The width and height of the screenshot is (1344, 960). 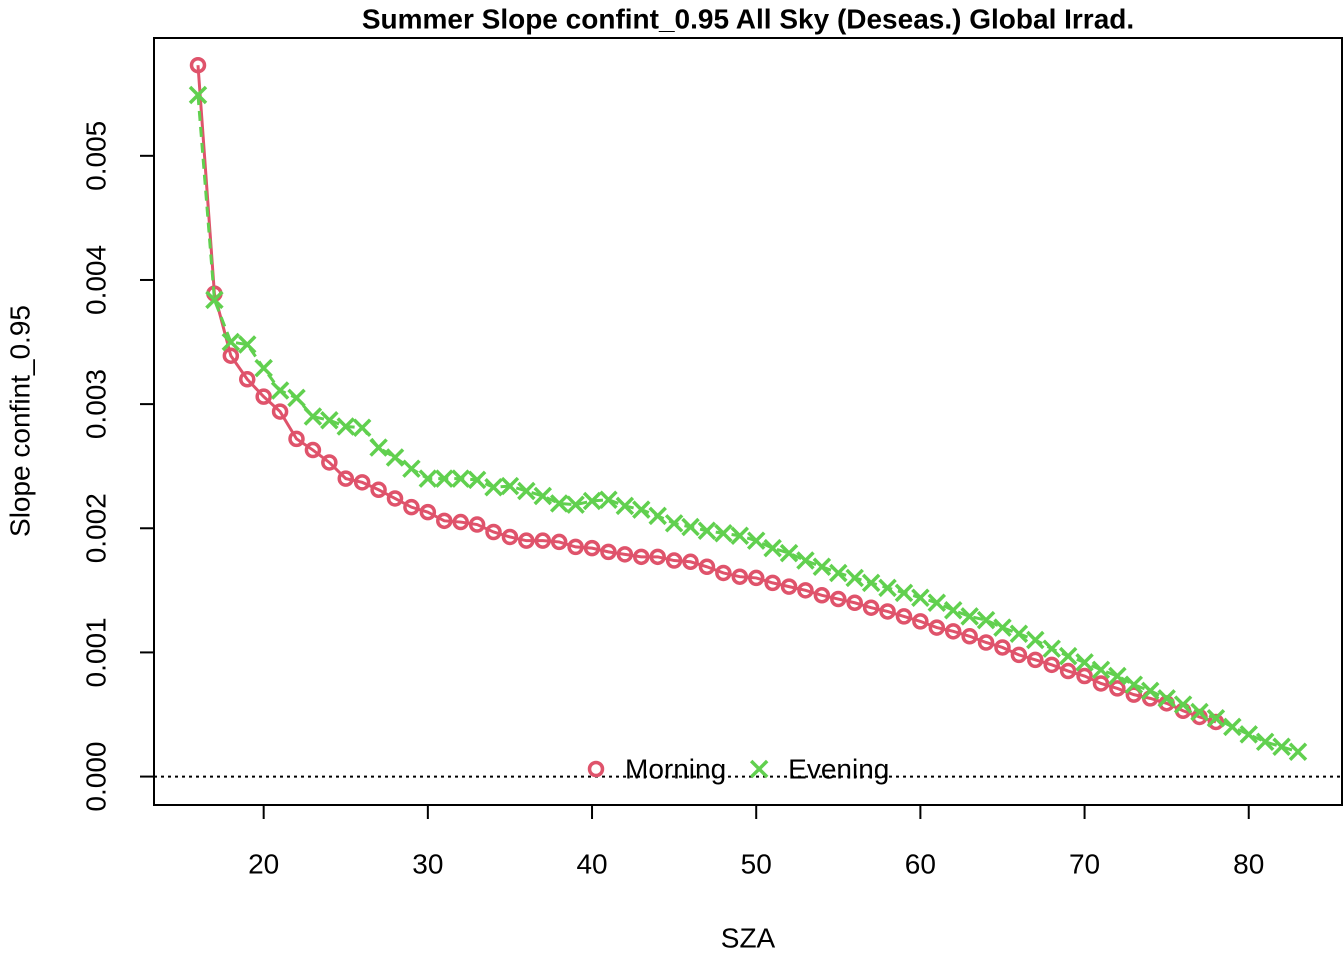 What do you see at coordinates (838, 768) in the screenshot?
I see `legend-label: Evening` at bounding box center [838, 768].